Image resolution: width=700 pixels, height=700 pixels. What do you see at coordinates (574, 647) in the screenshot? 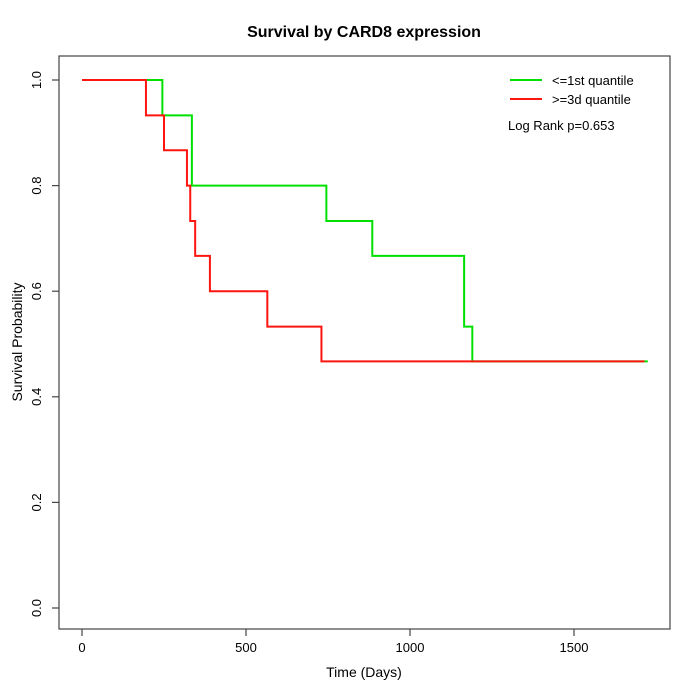
I see `x-tick-label: 1500` at bounding box center [574, 647].